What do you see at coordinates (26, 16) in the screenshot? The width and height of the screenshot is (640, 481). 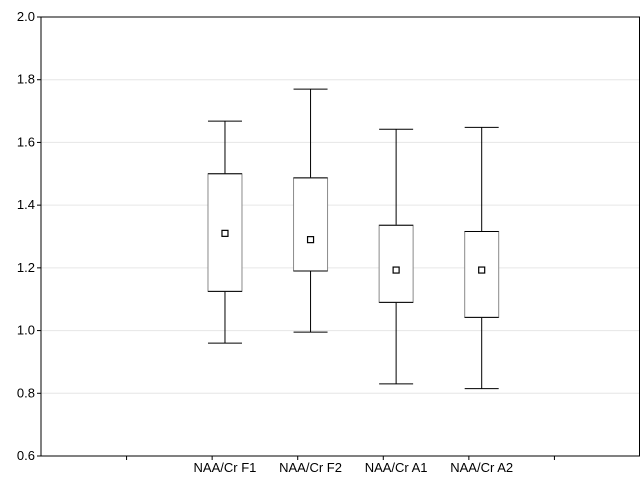 I see `y-tick-label: 2.0` at bounding box center [26, 16].